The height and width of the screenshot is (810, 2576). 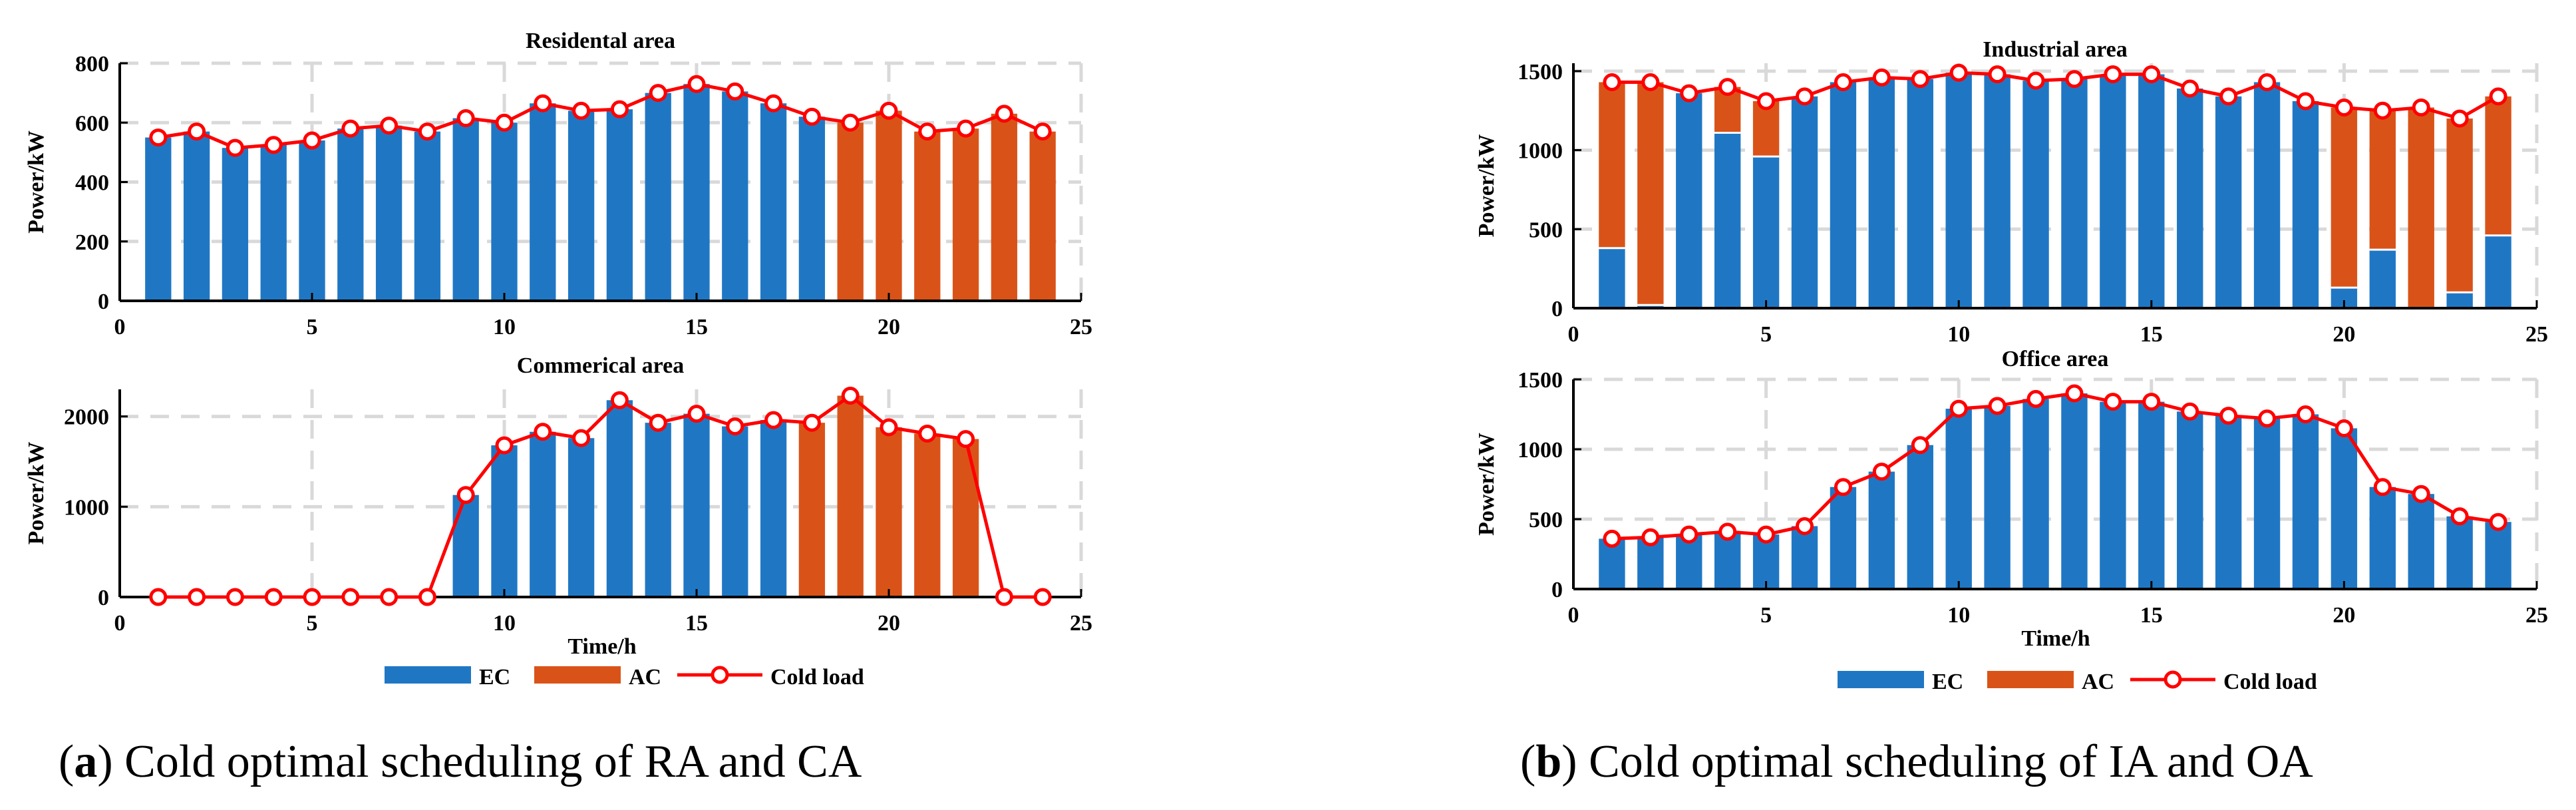 What do you see at coordinates (1947, 682) in the screenshot?
I see `legend-ec-label: EC` at bounding box center [1947, 682].